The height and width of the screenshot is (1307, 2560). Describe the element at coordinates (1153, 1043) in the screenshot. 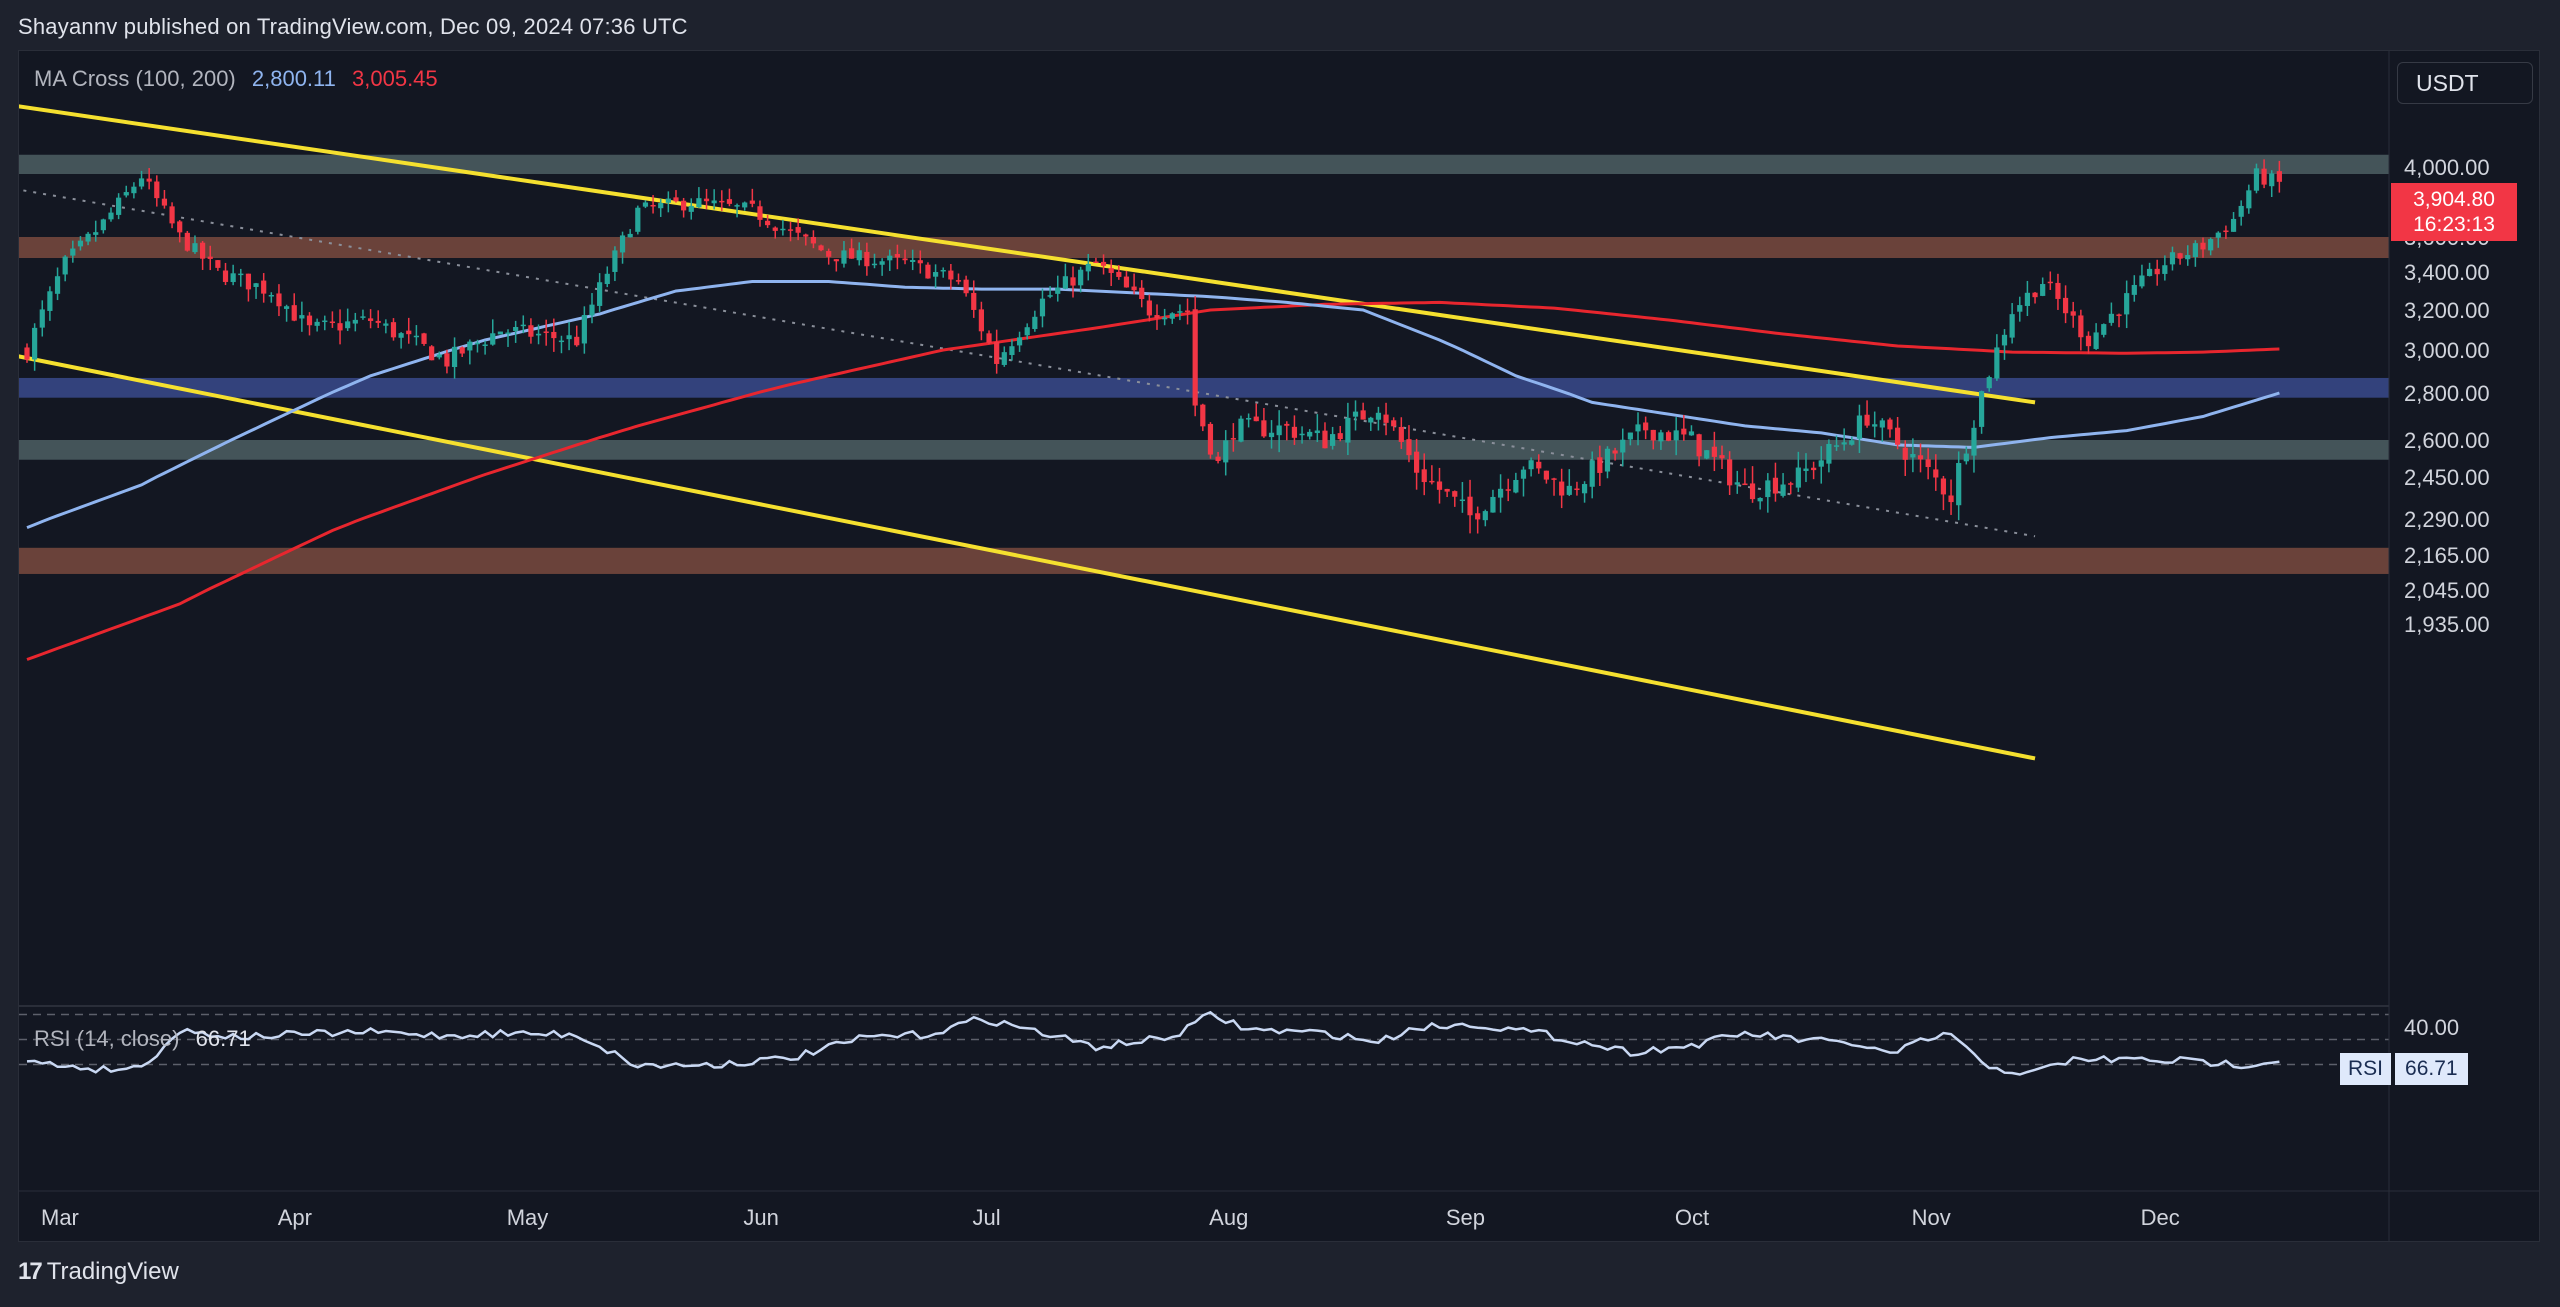

I see `rsi-line` at that location.